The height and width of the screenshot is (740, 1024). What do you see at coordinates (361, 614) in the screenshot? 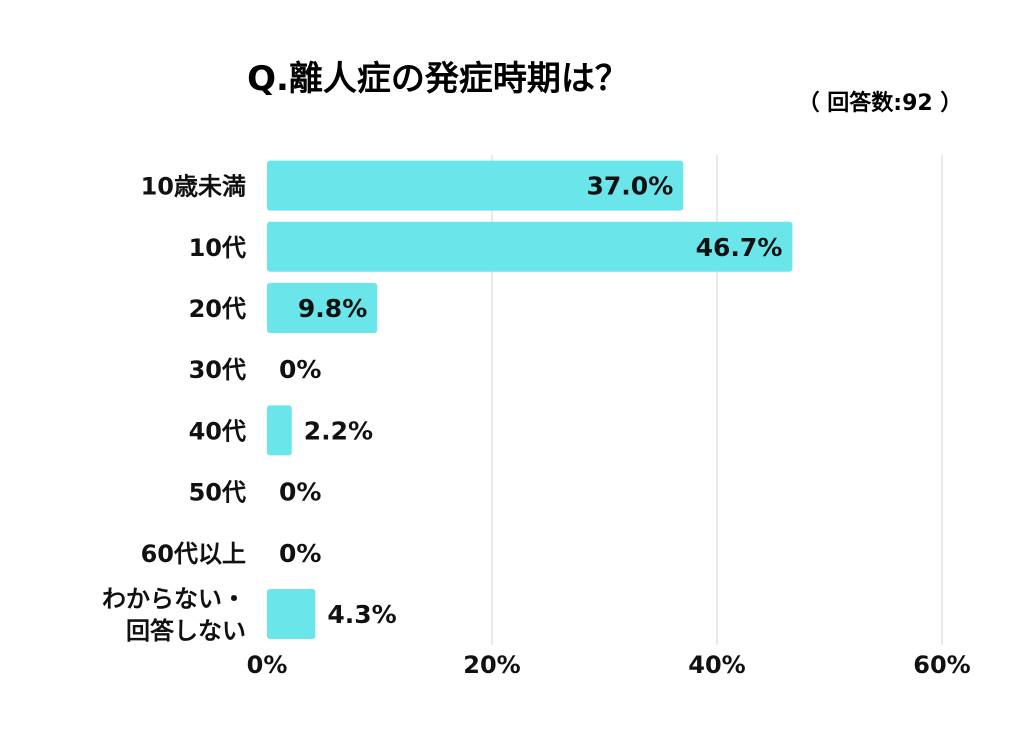
I see `data-label: 4.3%` at bounding box center [361, 614].